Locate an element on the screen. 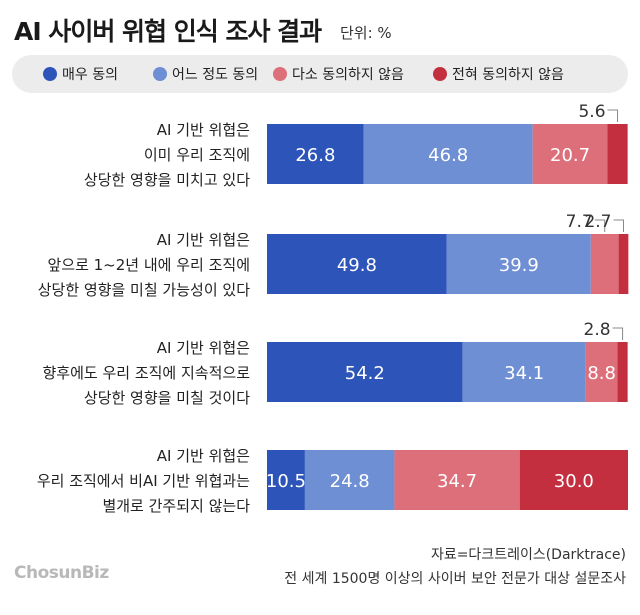 This screenshot has height=615, width=640. chart-title: AI 사이버 위협 인식 조사 결과 is located at coordinates (168, 31).